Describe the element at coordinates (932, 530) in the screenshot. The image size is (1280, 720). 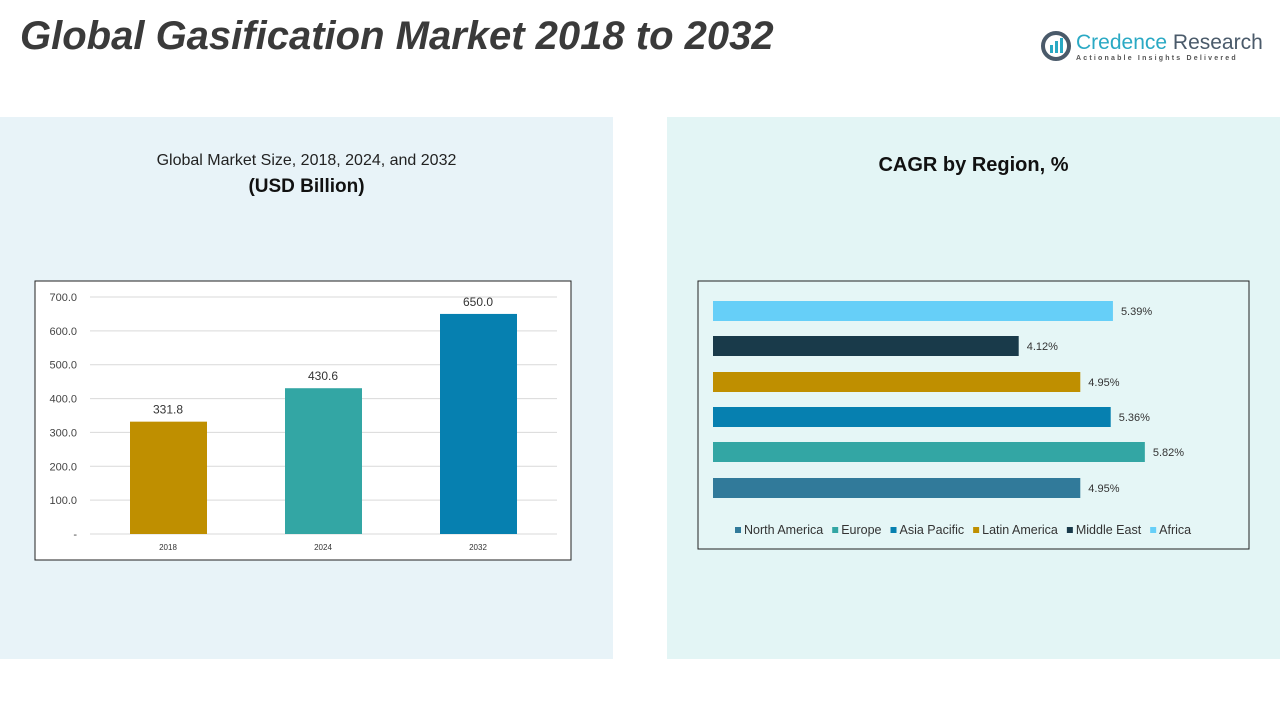
I see `legend-item: Asia Pacific` at that location.